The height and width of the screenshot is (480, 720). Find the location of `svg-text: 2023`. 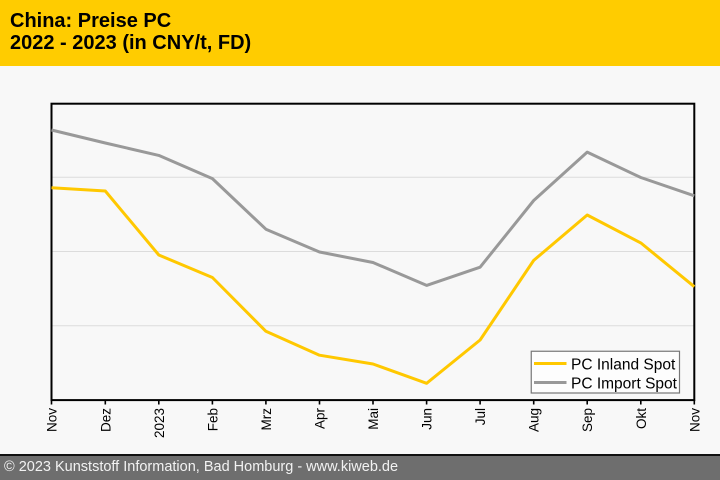

svg-text: 2023 is located at coordinates (159, 423).